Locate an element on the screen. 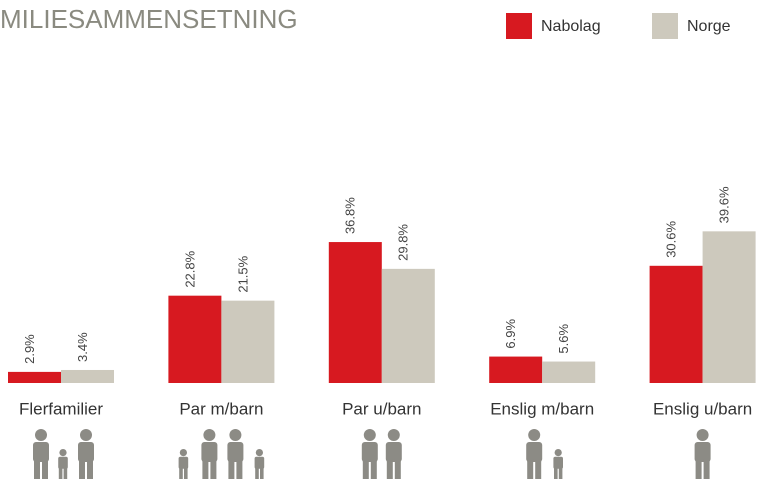 Image resolution: width=763 pixels, height=479 pixels. x-tick-label: Par m/barn is located at coordinates (221, 408).